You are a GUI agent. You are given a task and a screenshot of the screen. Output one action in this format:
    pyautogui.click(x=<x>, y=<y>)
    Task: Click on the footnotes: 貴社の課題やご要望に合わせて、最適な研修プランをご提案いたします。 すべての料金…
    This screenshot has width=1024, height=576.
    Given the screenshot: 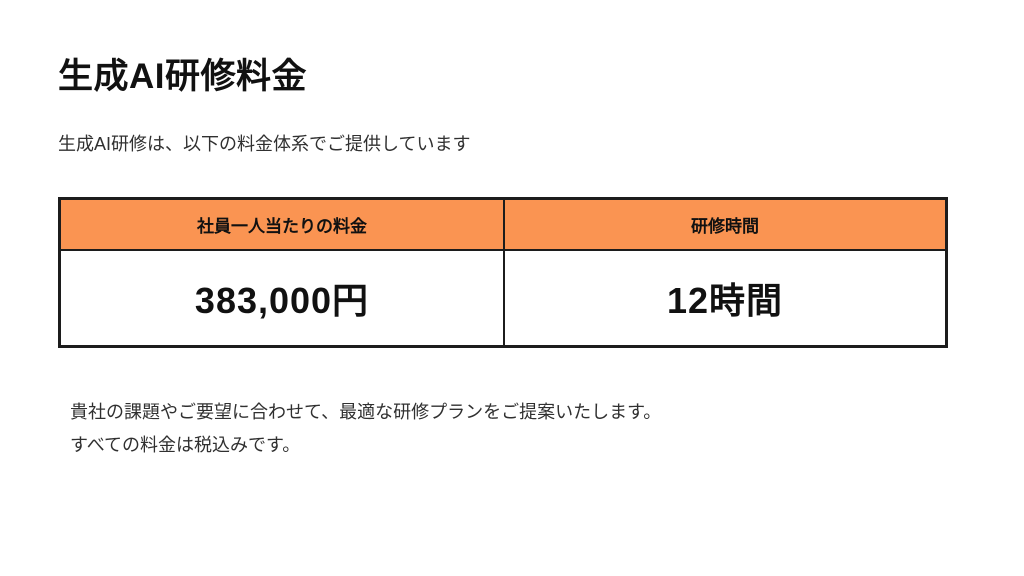 What is the action you would take?
    pyautogui.click(x=365, y=429)
    